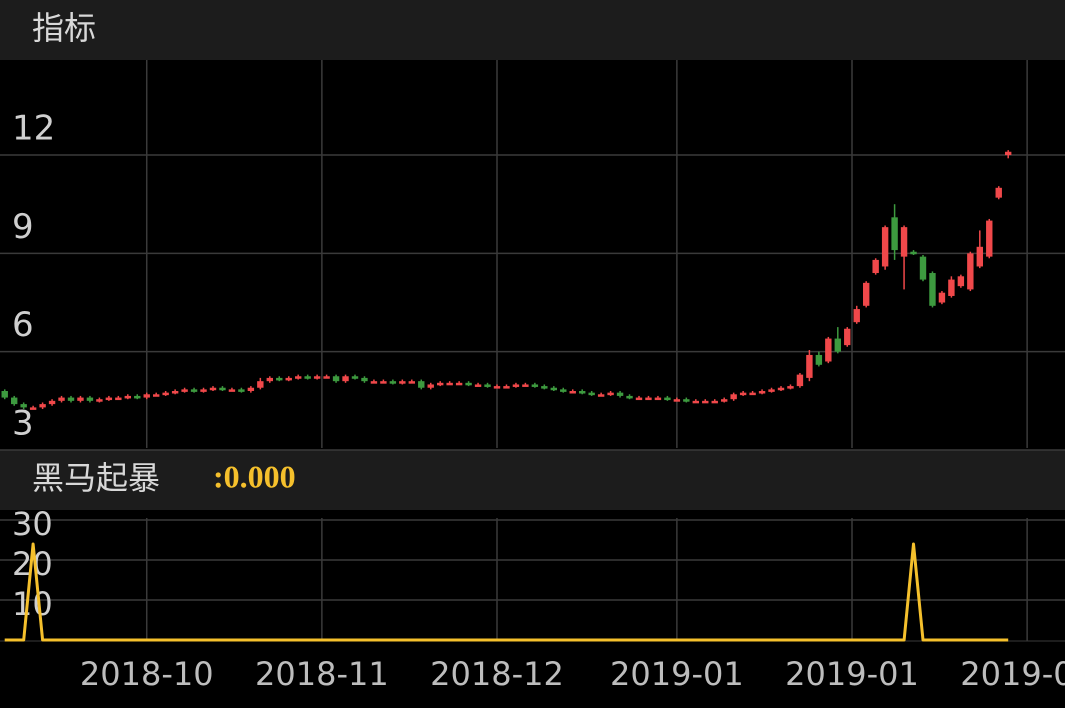 The image size is (1065, 708). Describe the element at coordinates (96, 478) in the screenshot. I see `indicator-title: 黑马起暴` at that location.